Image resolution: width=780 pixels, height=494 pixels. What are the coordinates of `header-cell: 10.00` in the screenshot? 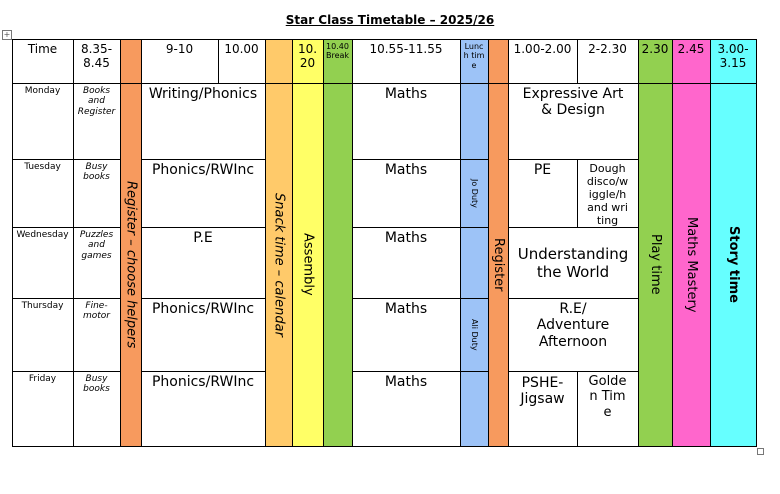 It's located at (241, 61).